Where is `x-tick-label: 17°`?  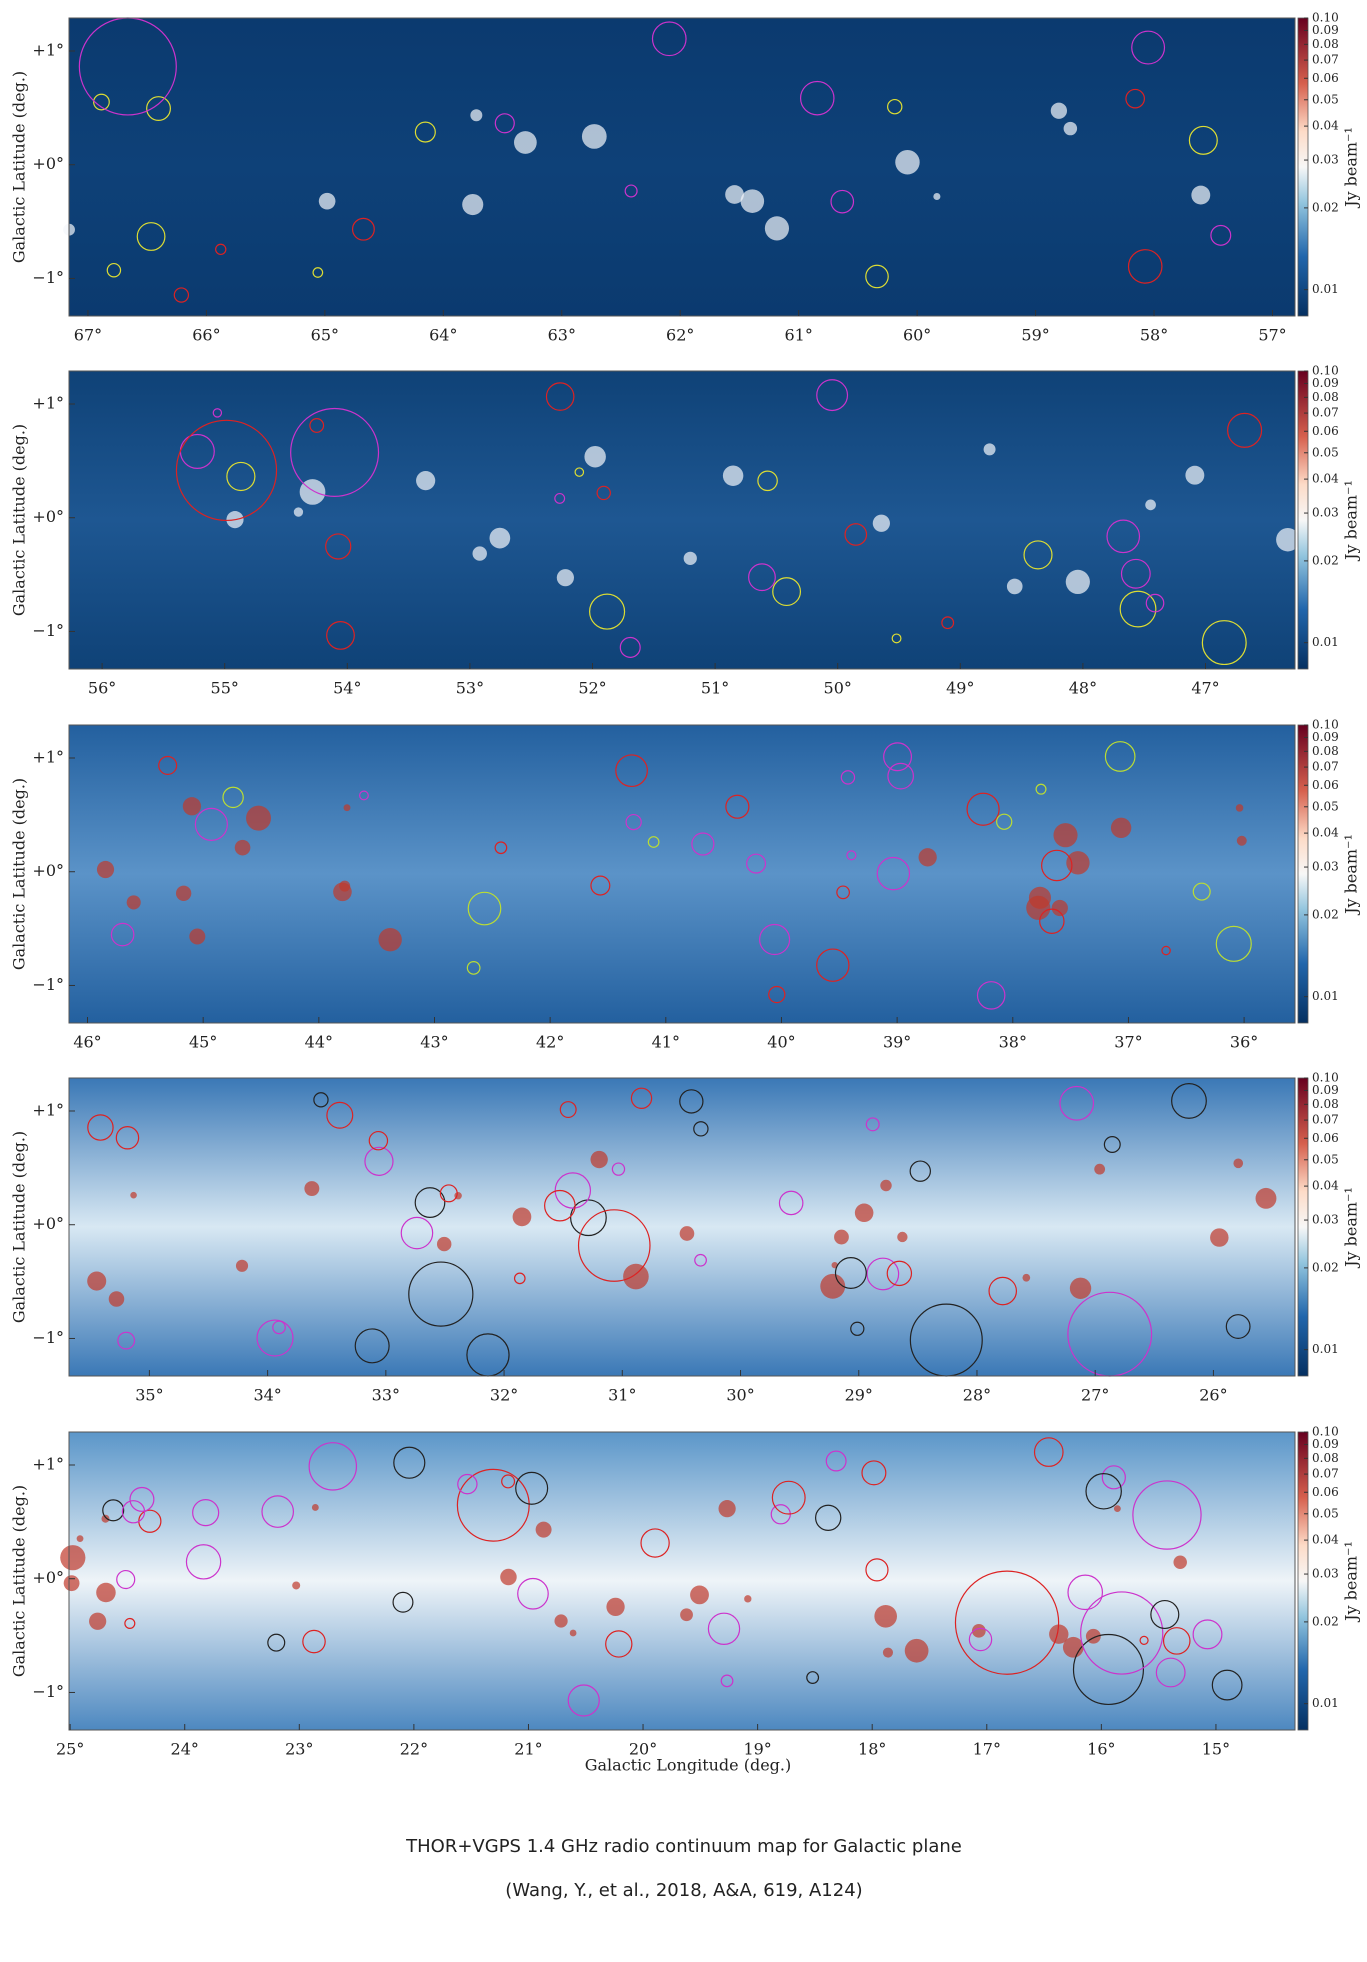 x-tick-label: 17° is located at coordinates (987, 1749).